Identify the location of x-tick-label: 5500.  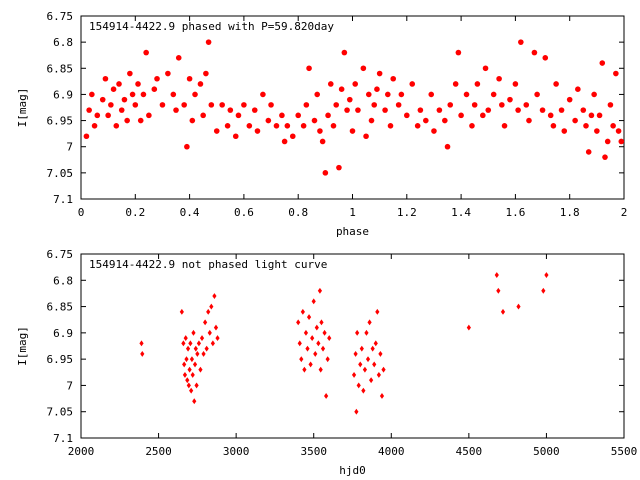
(624, 451).